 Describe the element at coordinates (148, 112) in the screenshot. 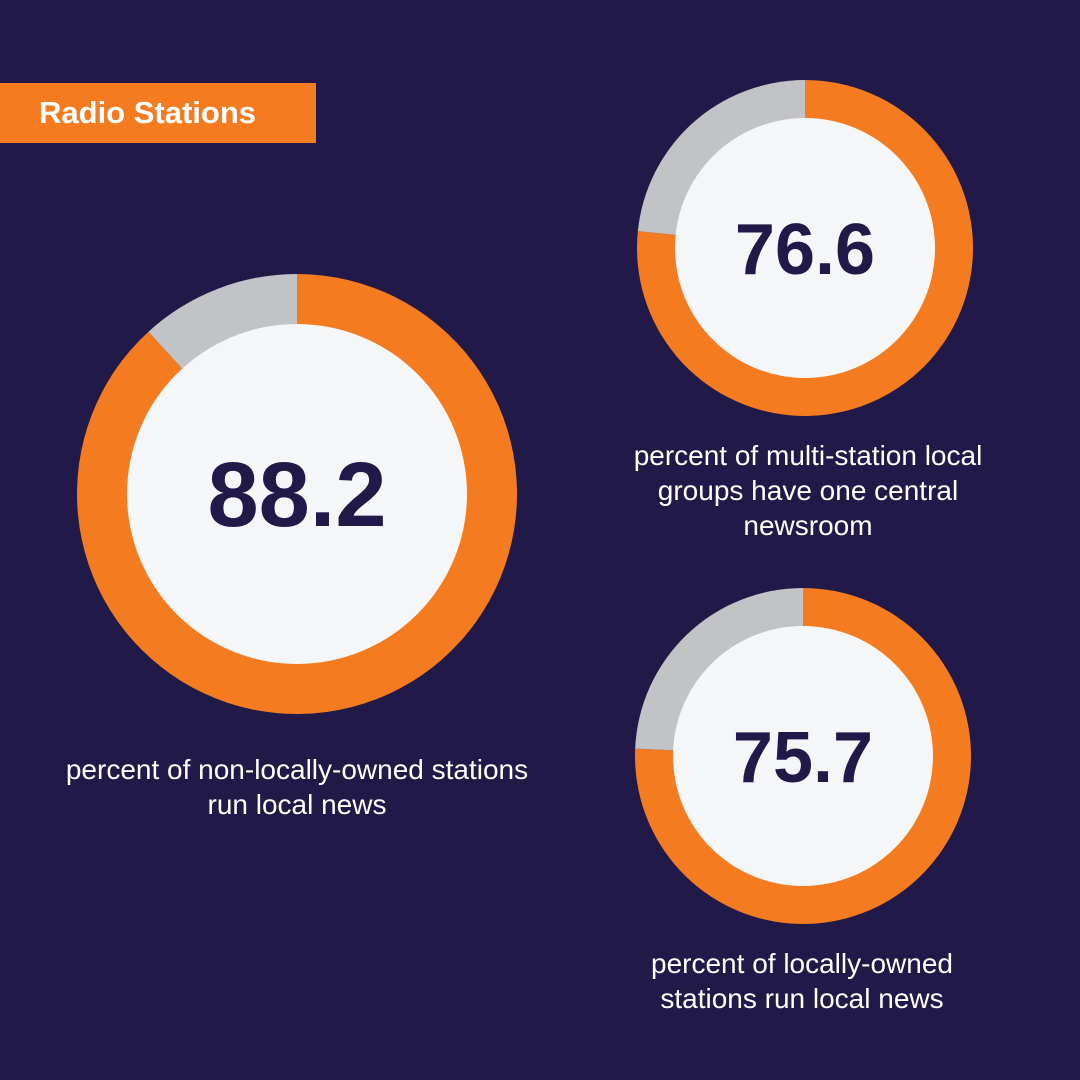

I see `section-title: Radio Stations` at that location.